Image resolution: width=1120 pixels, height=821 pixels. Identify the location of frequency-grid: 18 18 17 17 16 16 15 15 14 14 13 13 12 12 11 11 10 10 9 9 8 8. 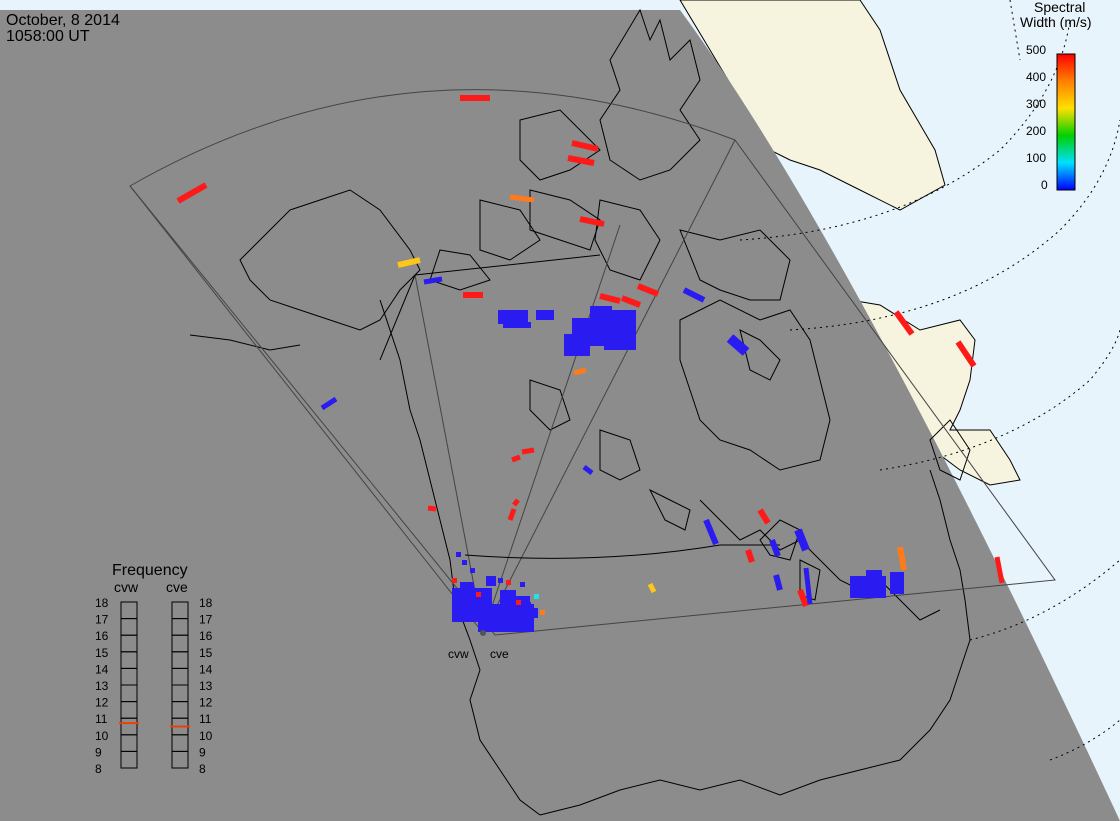
(154, 686).